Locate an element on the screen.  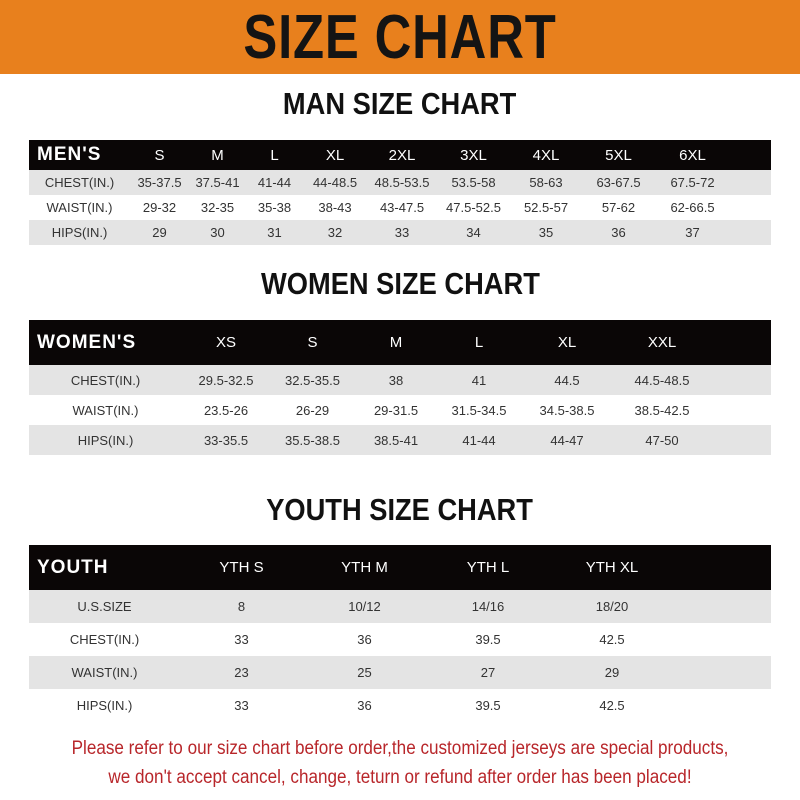
table-cell: 44.5 is located at coordinates (567, 380).